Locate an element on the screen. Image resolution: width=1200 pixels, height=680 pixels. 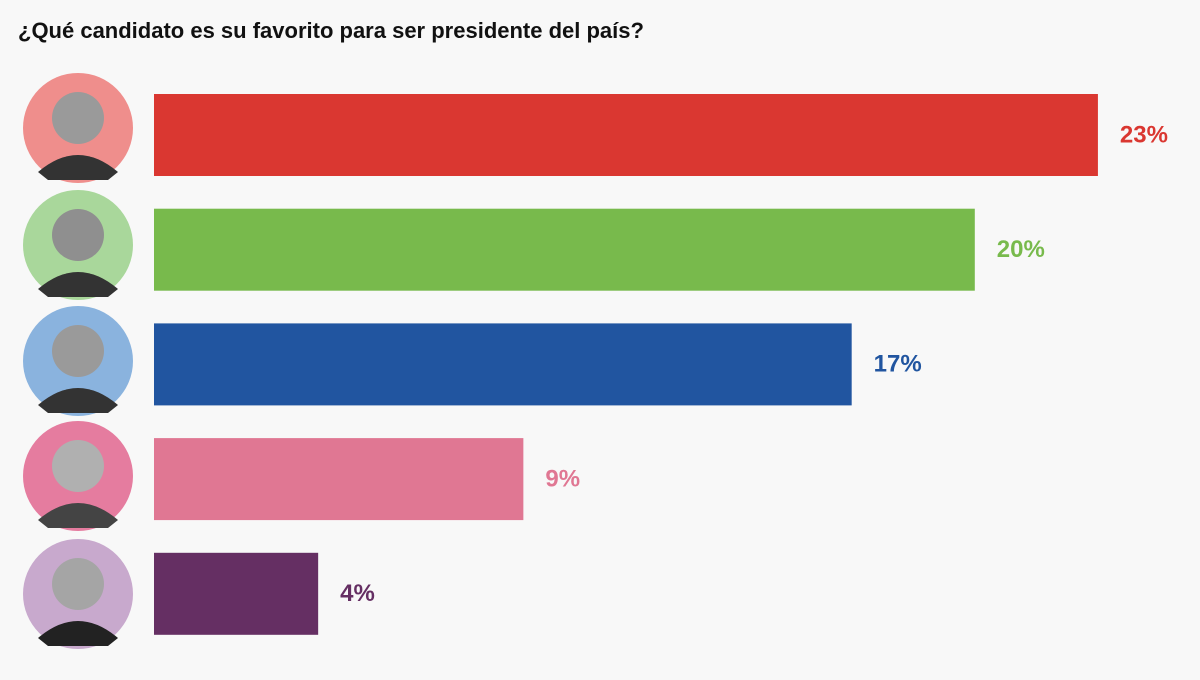
value-label: 9% is located at coordinates (562, 478).